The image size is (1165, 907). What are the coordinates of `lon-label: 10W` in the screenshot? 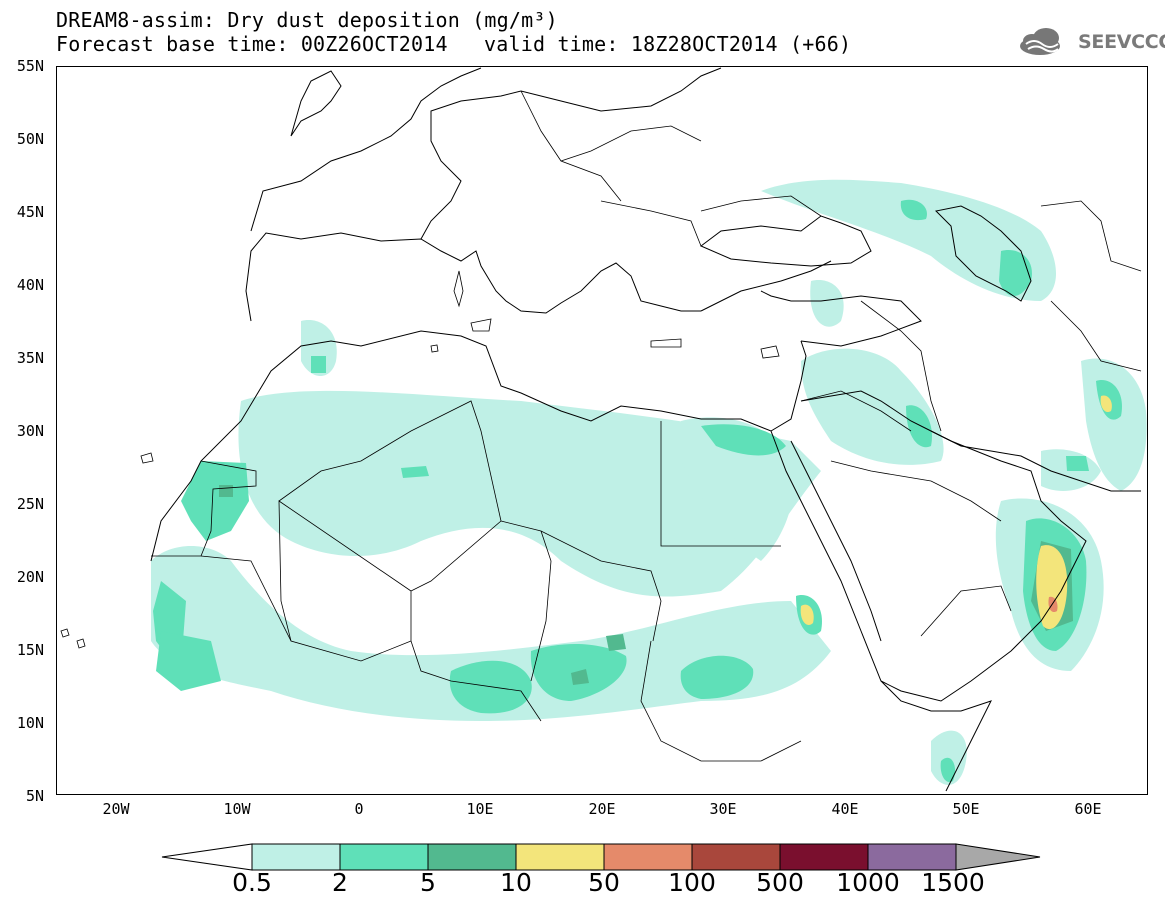 It's located at (237, 809).